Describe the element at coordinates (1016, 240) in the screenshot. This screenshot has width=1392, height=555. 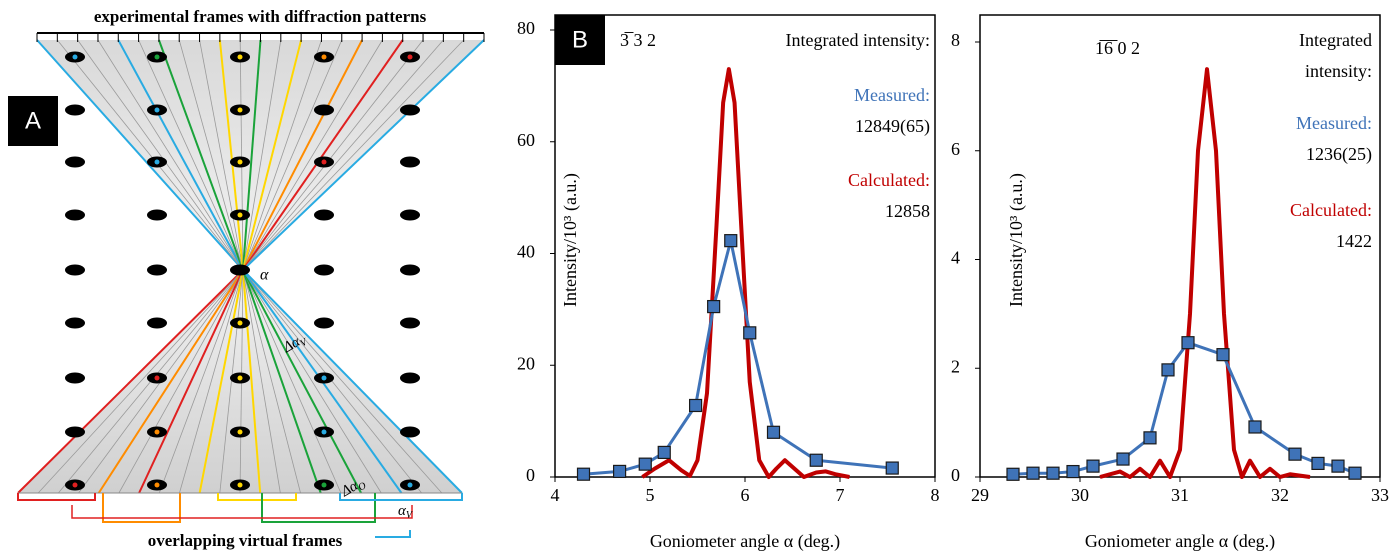
I see `y-axis-label: Intensity/10³ (a.u.)` at that location.